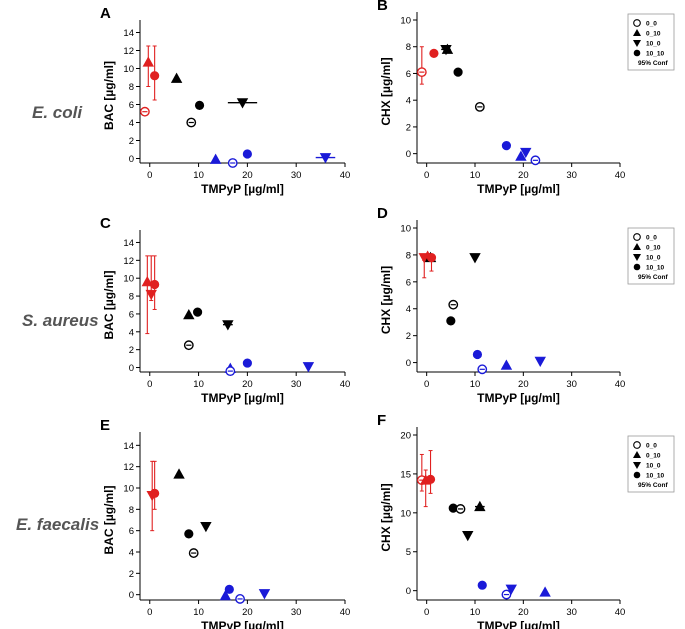 The height and width of the screenshot is (629, 685). I want to click on y-axis-title: BAC [µg/ml], so click(109, 520).